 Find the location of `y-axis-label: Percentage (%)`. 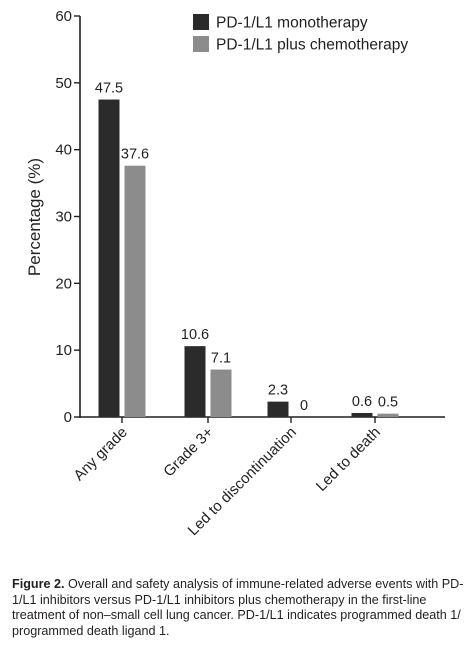

y-axis-label: Percentage (%) is located at coordinates (34, 217).